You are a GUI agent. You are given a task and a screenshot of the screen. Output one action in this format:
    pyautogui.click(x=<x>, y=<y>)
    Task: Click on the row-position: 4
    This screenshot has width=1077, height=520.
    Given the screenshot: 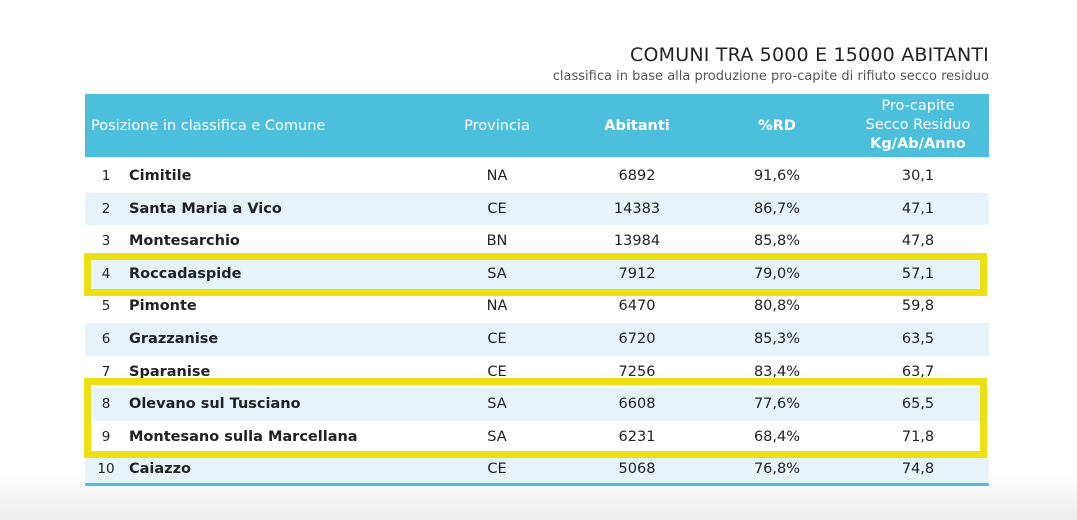 What is the action you would take?
    pyautogui.click(x=106, y=273)
    